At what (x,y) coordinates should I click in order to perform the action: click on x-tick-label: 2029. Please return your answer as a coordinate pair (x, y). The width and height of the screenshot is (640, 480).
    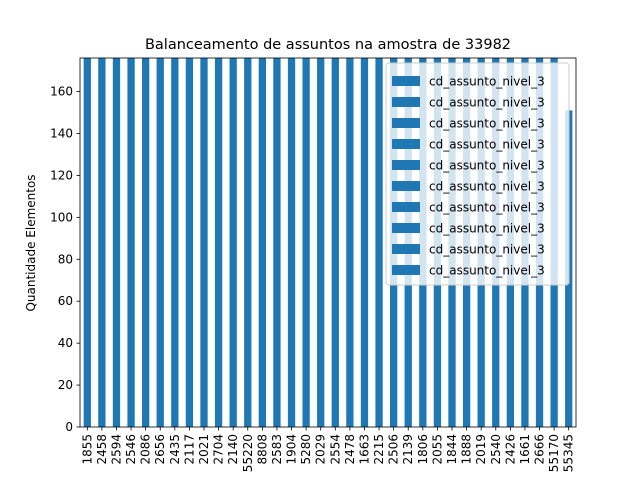
    Looking at the image, I should click on (321, 449).